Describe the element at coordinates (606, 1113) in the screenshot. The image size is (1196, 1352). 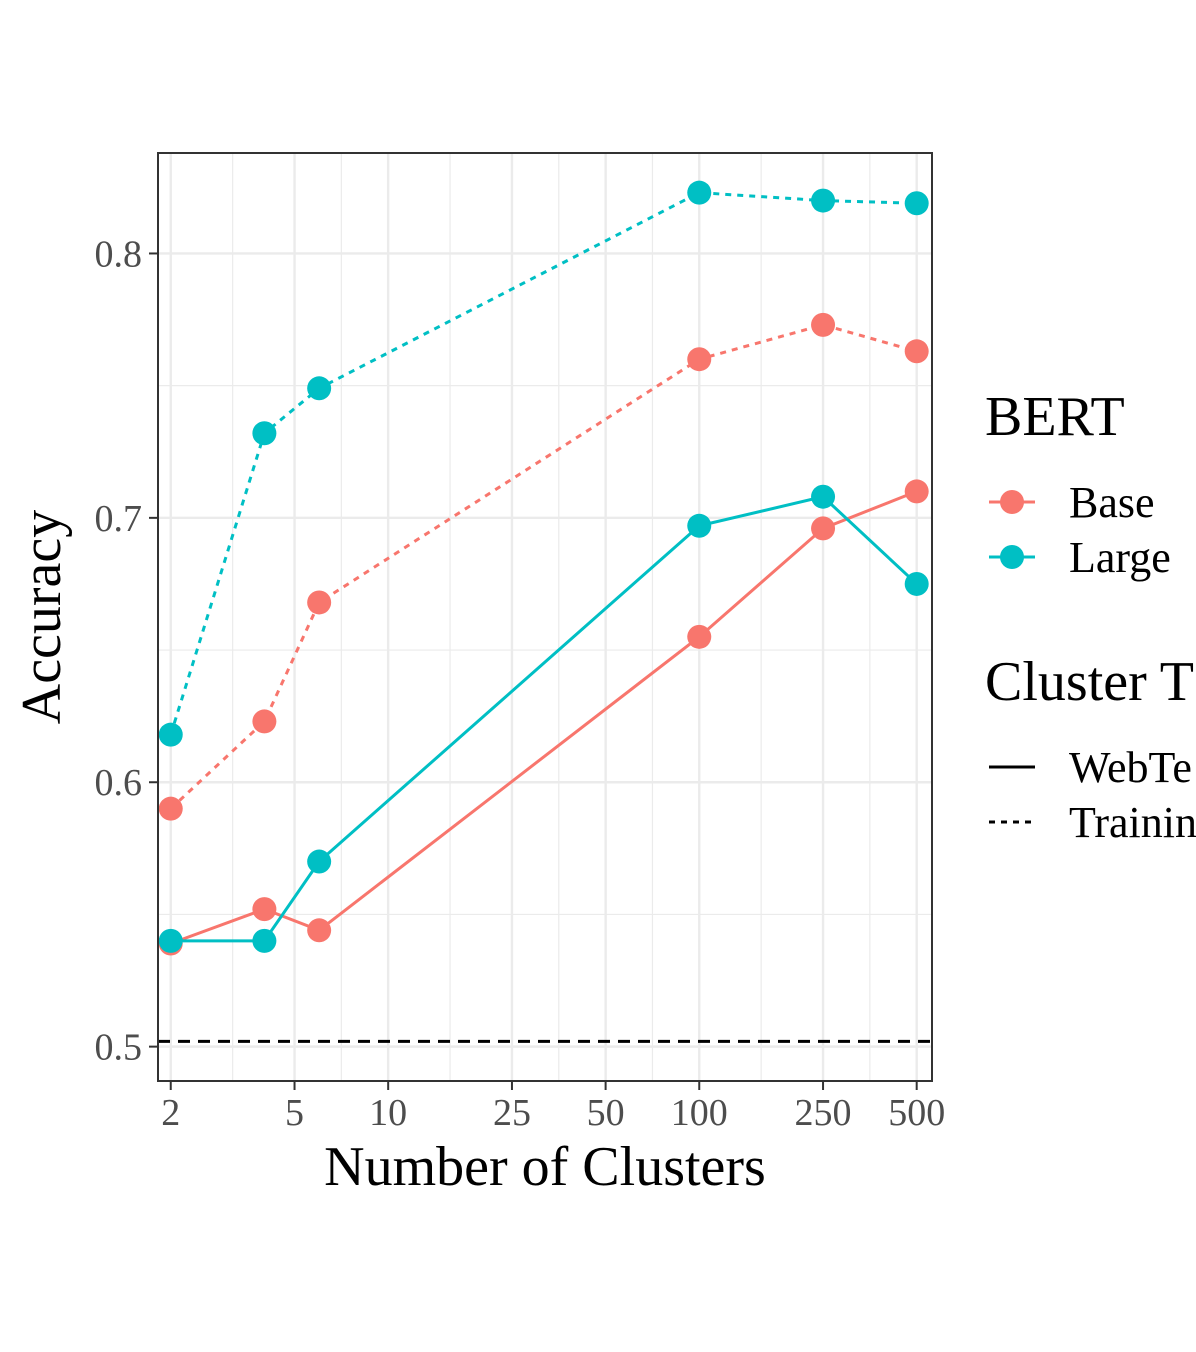
I see `x-tick-label: 50` at that location.